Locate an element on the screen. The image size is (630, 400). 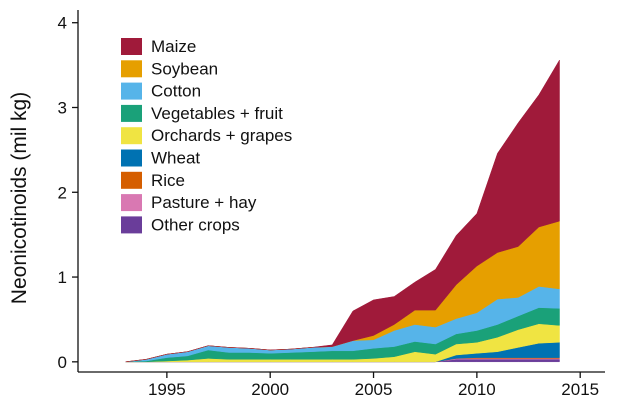
legend-swatch-maize is located at coordinates (131, 46).